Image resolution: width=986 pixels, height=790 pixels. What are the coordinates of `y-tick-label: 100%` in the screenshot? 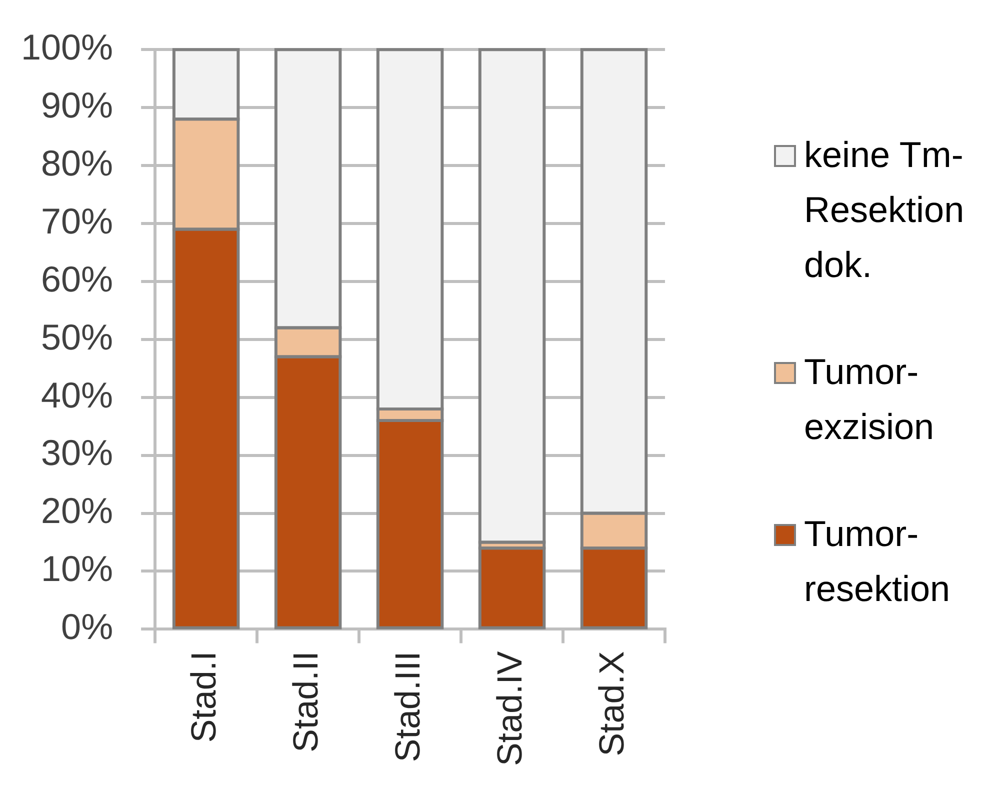 It's located at (67, 47).